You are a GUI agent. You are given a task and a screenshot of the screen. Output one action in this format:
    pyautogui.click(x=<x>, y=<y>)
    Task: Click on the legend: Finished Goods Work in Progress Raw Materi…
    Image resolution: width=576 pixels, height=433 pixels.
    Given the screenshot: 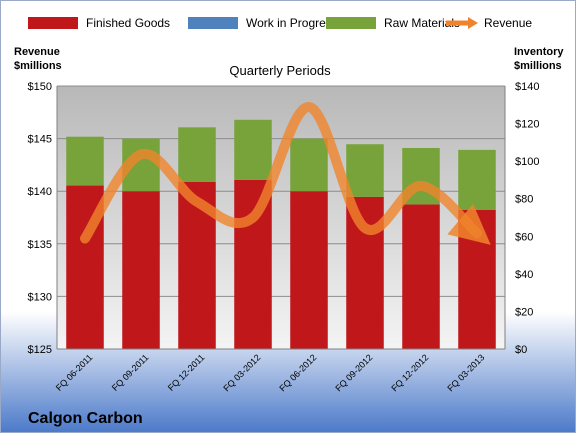 What is the action you would take?
    pyautogui.click(x=280, y=23)
    